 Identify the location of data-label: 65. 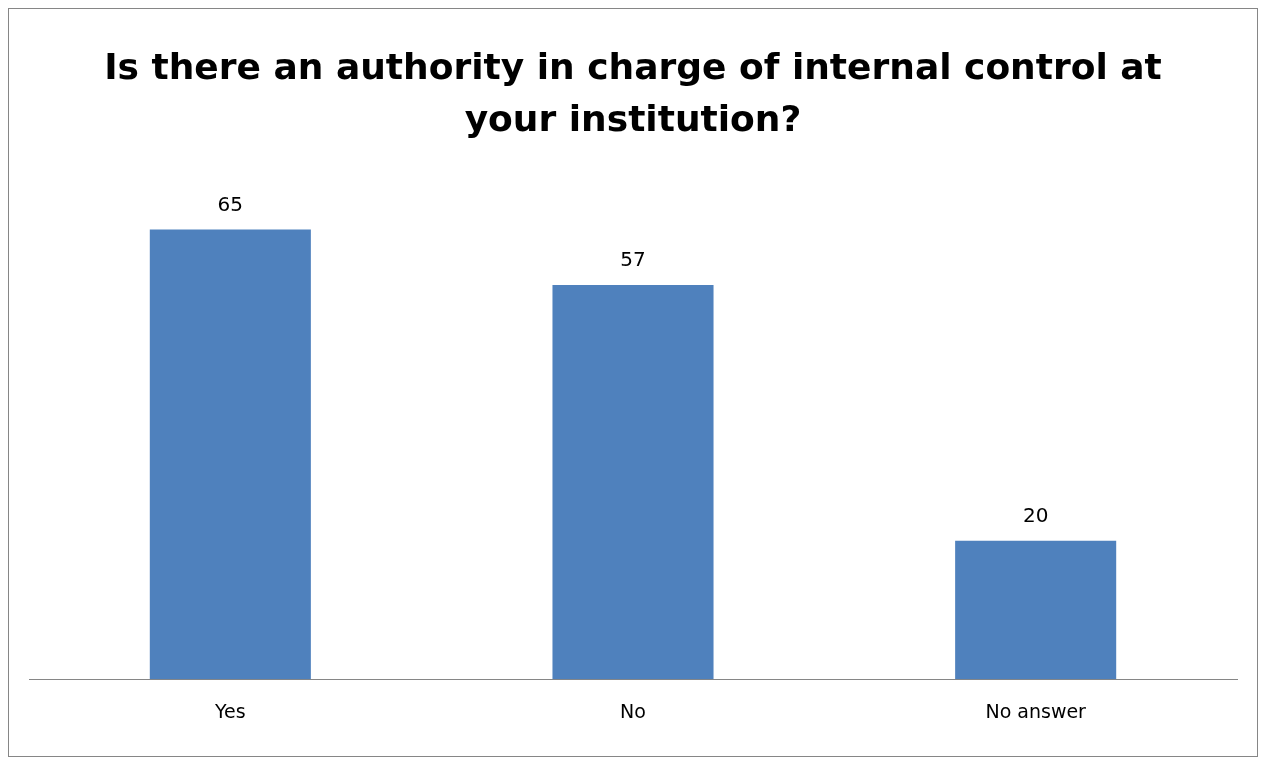
(230, 203).